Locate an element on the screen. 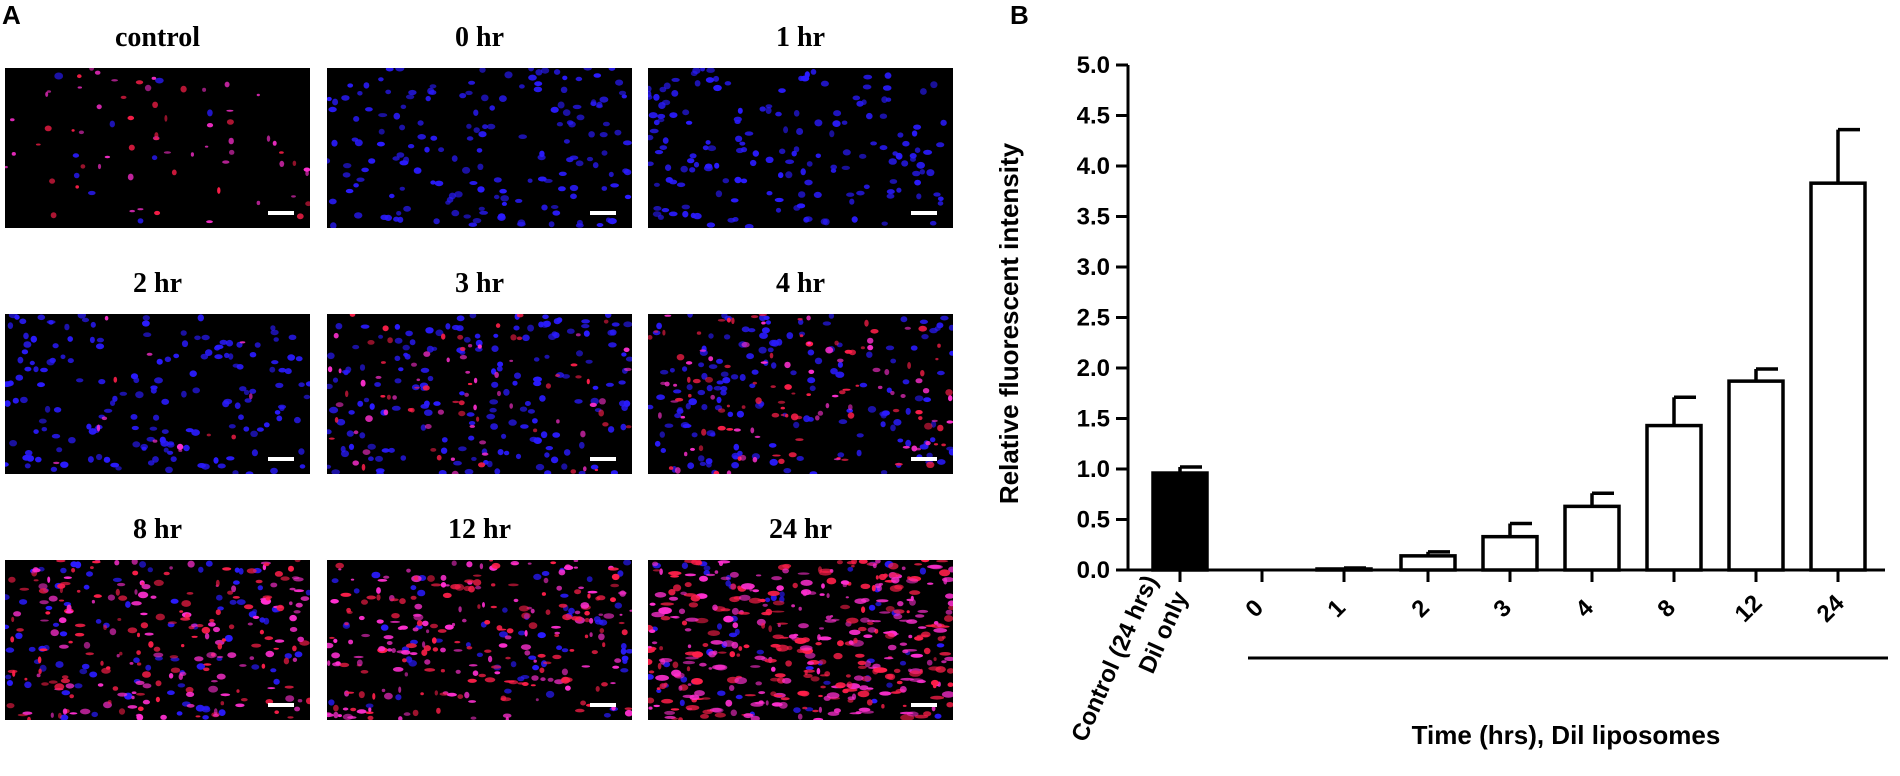  panel-a-label: A is located at coordinates (11, 15).